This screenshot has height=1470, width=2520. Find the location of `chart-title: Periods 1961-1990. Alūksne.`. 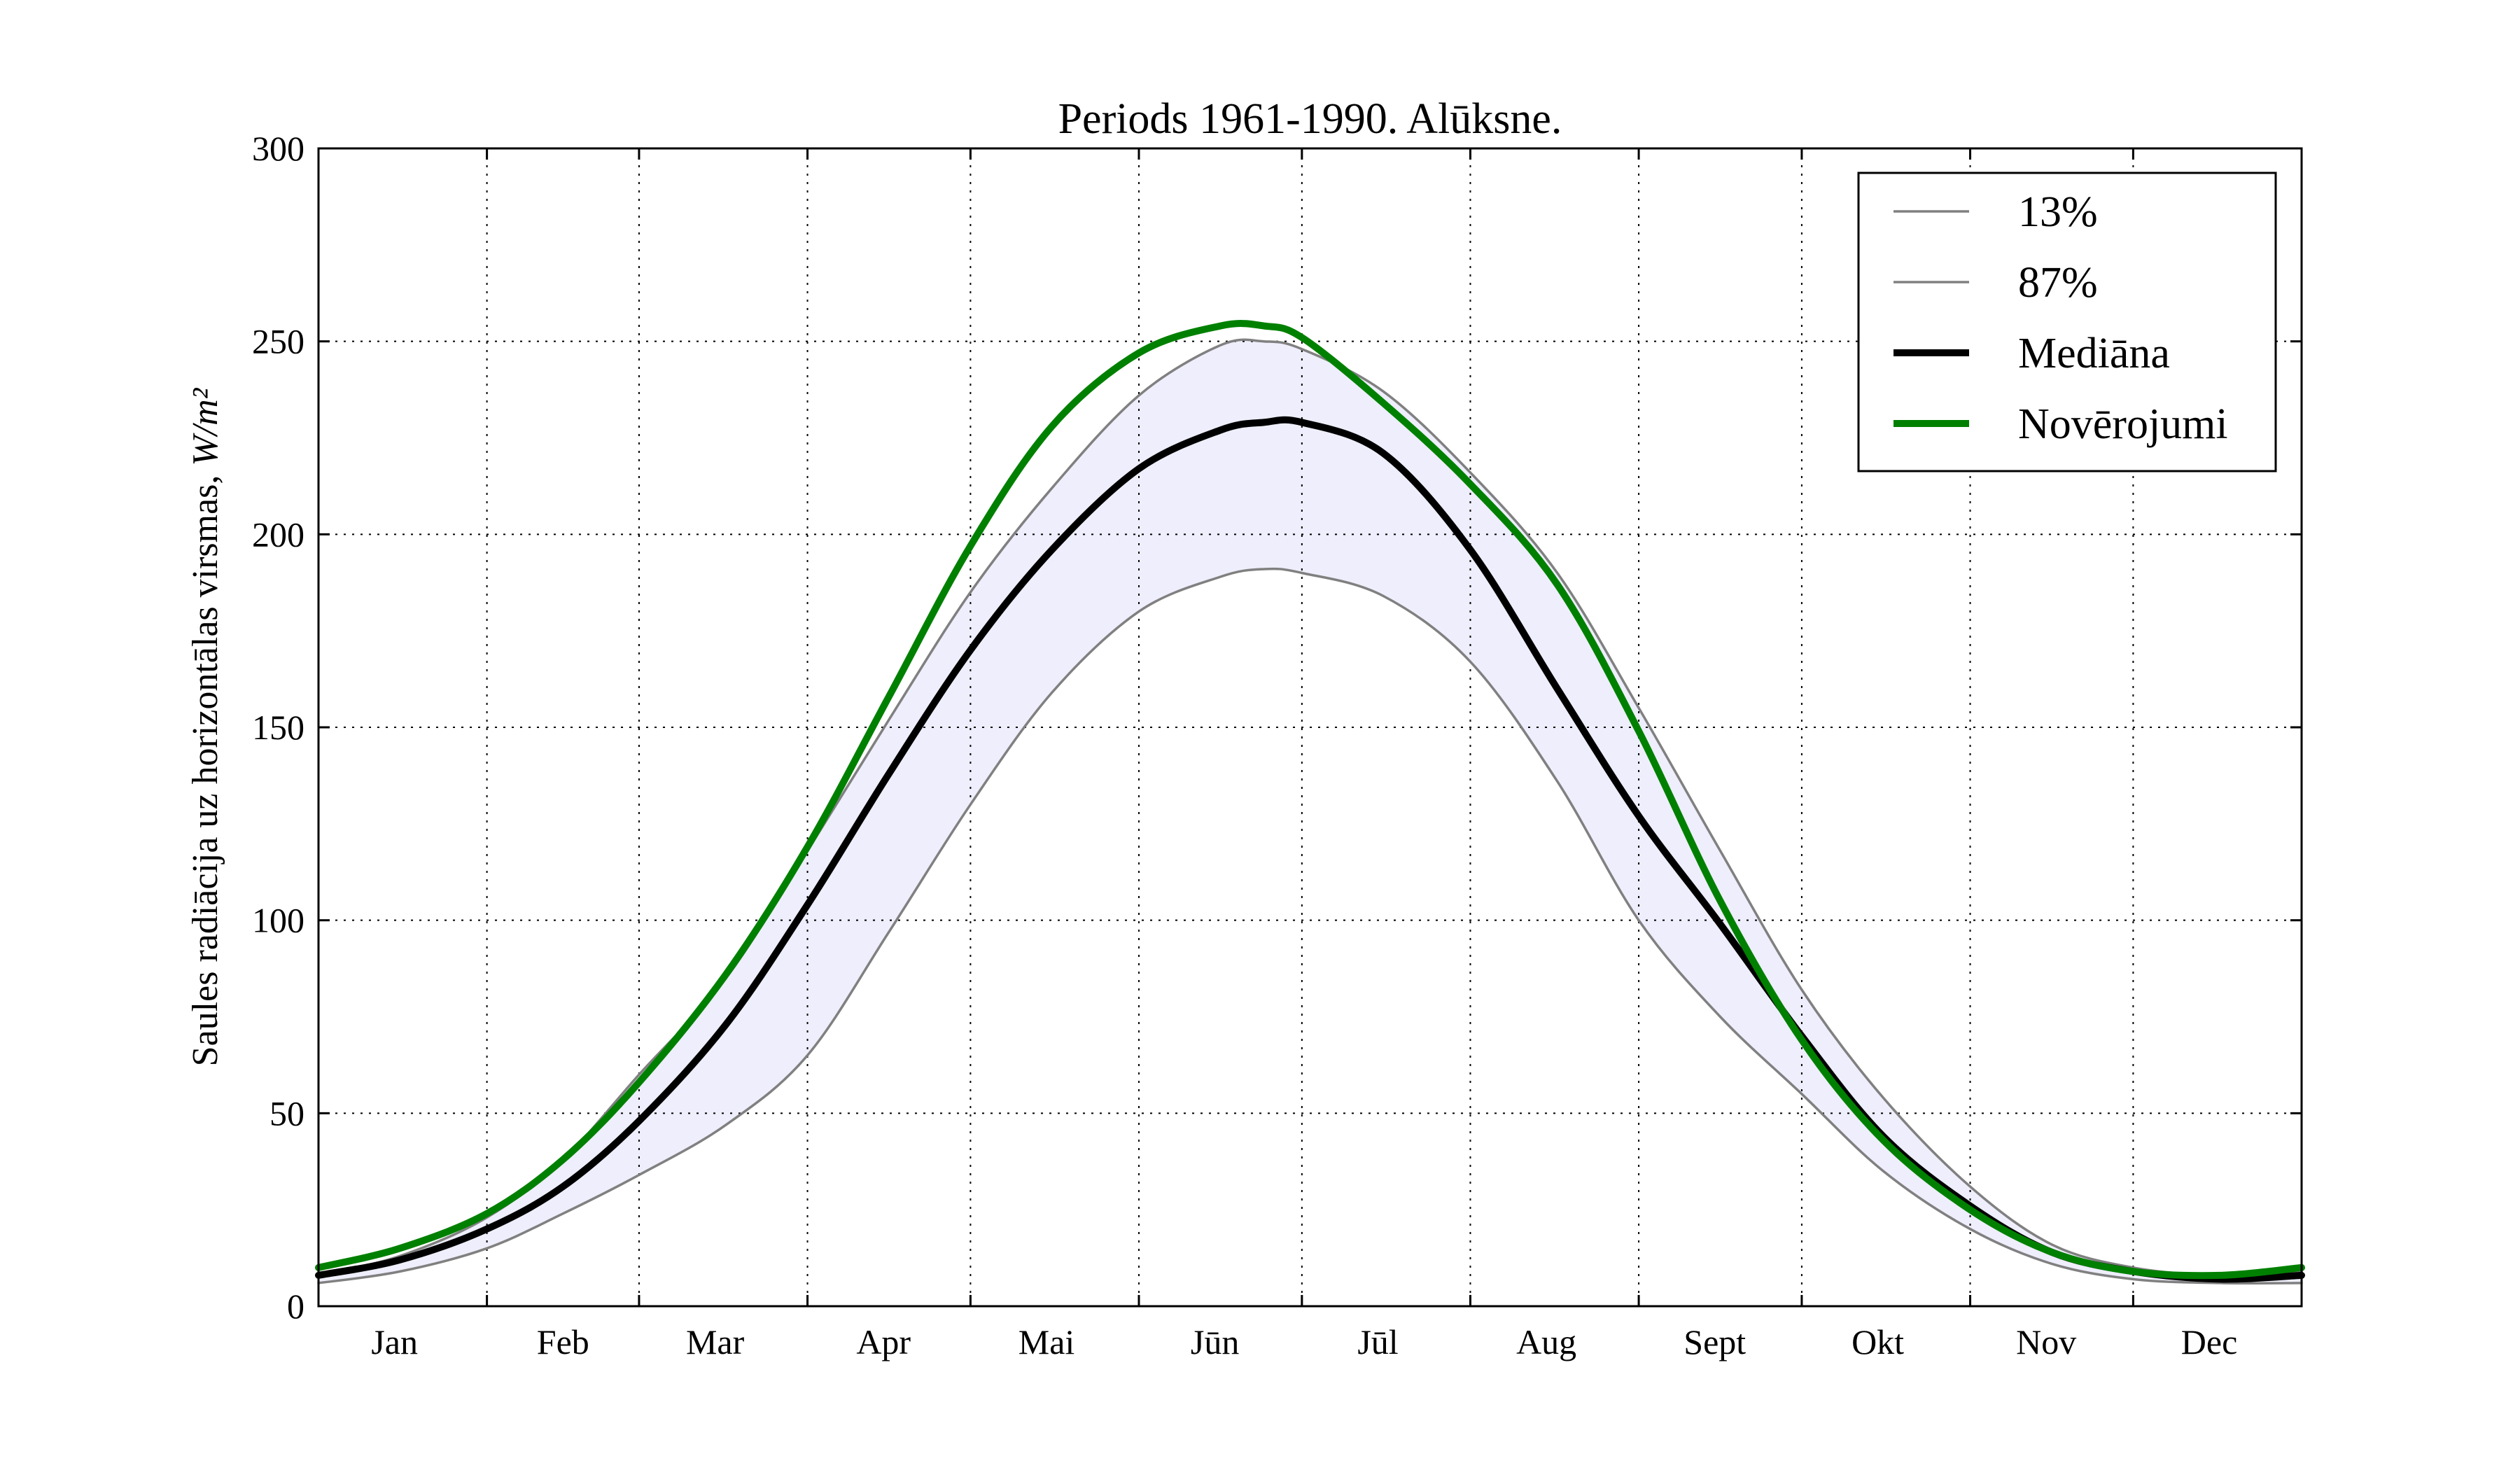

chart-title: Periods 1961-1990. Alūksne. is located at coordinates (1310, 119).